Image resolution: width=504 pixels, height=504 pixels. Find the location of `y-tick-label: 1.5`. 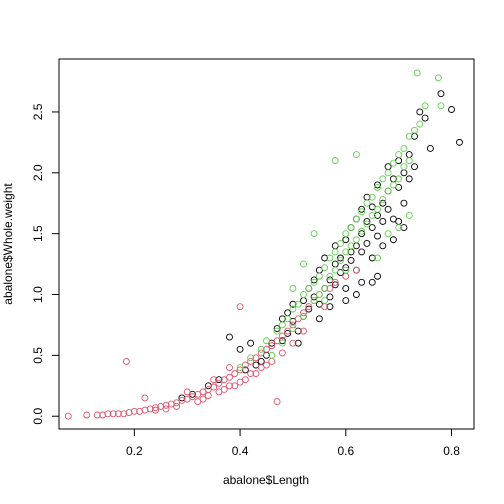

y-tick-label: 1.5 is located at coordinates (38, 233).